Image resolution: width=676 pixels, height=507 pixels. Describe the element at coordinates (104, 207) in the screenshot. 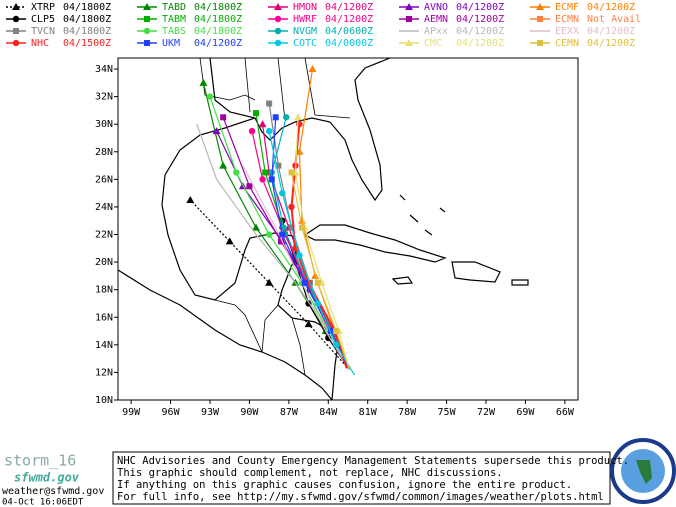

I see `lat-label: 24N` at that location.